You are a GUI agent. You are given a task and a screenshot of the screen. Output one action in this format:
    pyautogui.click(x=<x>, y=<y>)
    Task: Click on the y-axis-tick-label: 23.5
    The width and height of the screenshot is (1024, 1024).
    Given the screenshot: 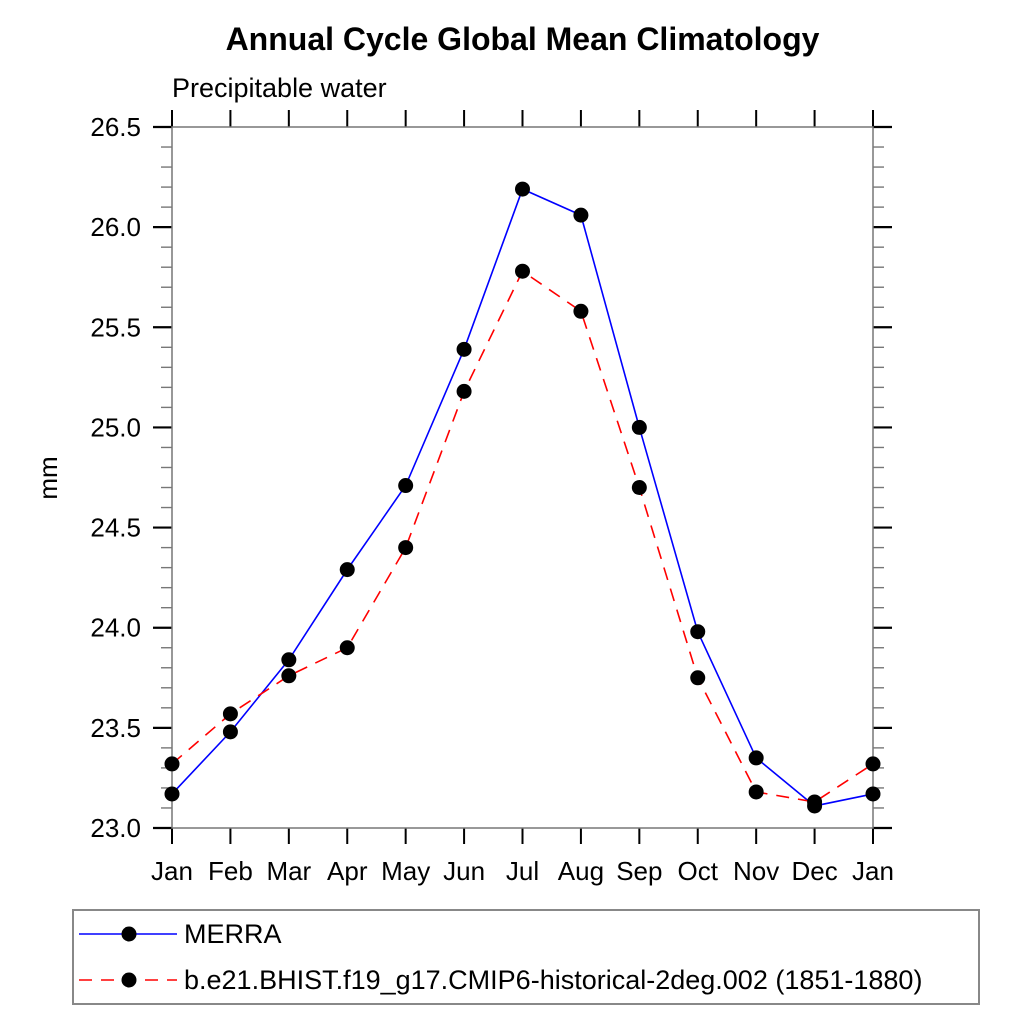 What is the action you would take?
    pyautogui.click(x=115, y=728)
    